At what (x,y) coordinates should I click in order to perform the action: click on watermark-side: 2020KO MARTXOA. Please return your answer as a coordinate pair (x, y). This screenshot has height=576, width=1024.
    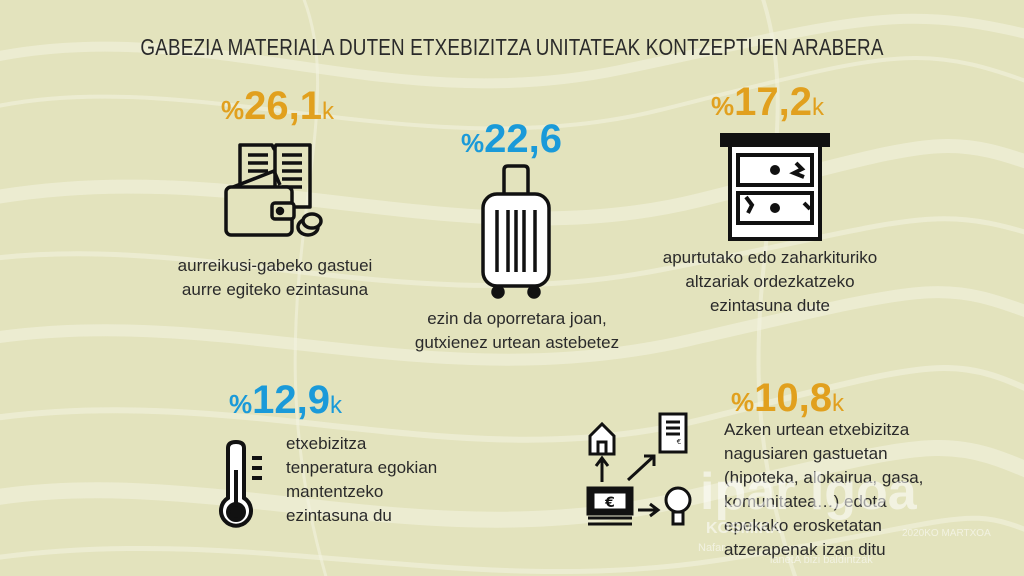
    Looking at the image, I should click on (946, 533).